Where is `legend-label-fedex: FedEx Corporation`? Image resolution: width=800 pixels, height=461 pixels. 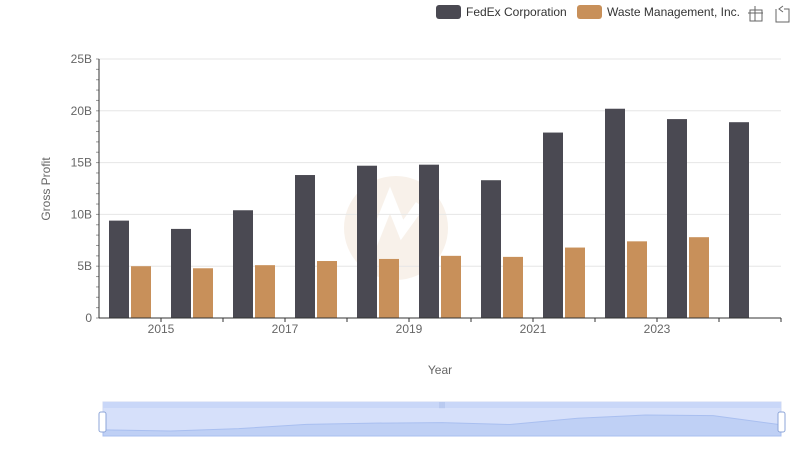
legend-label-fedex: FedEx Corporation is located at coordinates (516, 12).